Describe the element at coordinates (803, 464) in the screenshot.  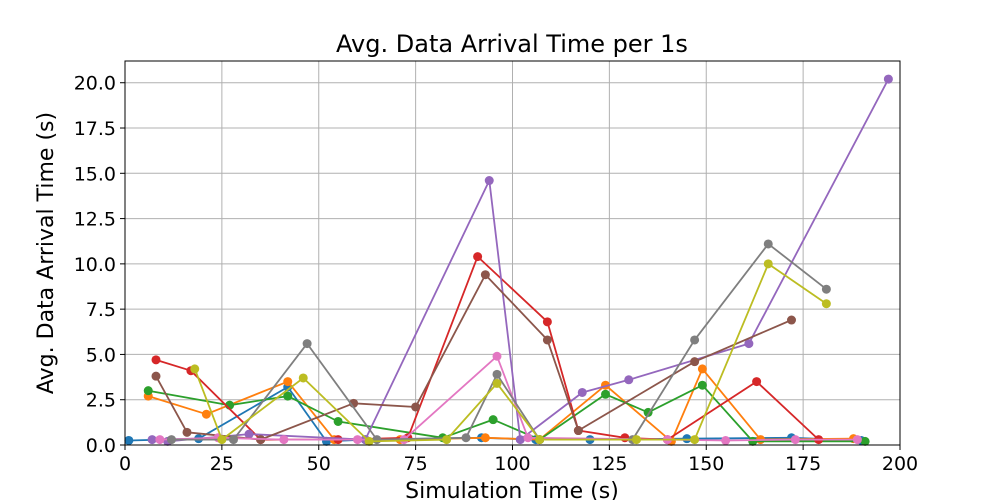
I see `x-tick-label: 175` at that location.